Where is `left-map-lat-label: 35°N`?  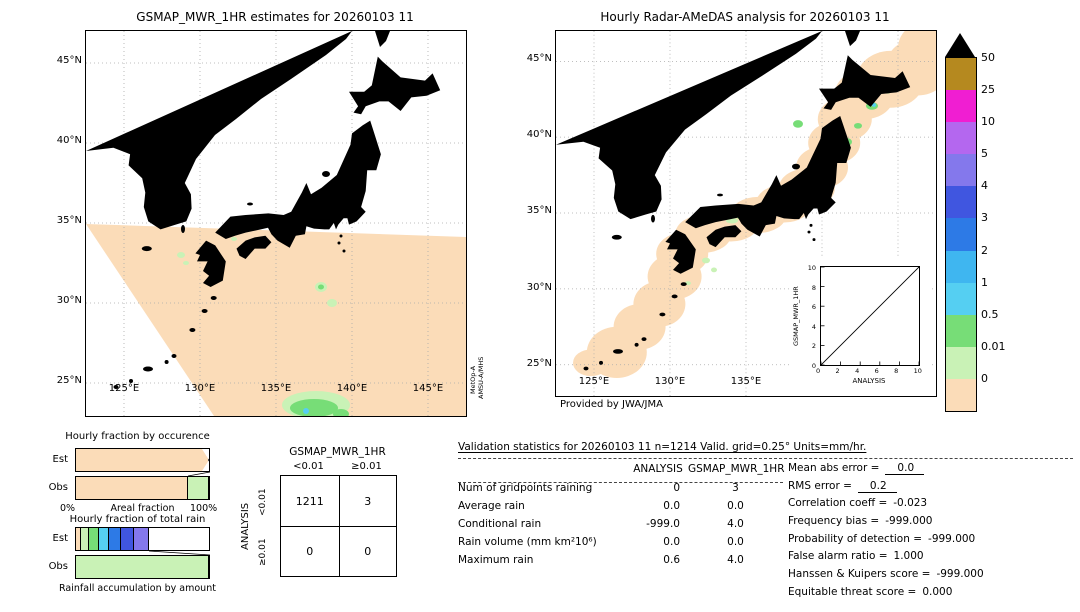
left-map-lat-label: 35°N is located at coordinates (69, 220).